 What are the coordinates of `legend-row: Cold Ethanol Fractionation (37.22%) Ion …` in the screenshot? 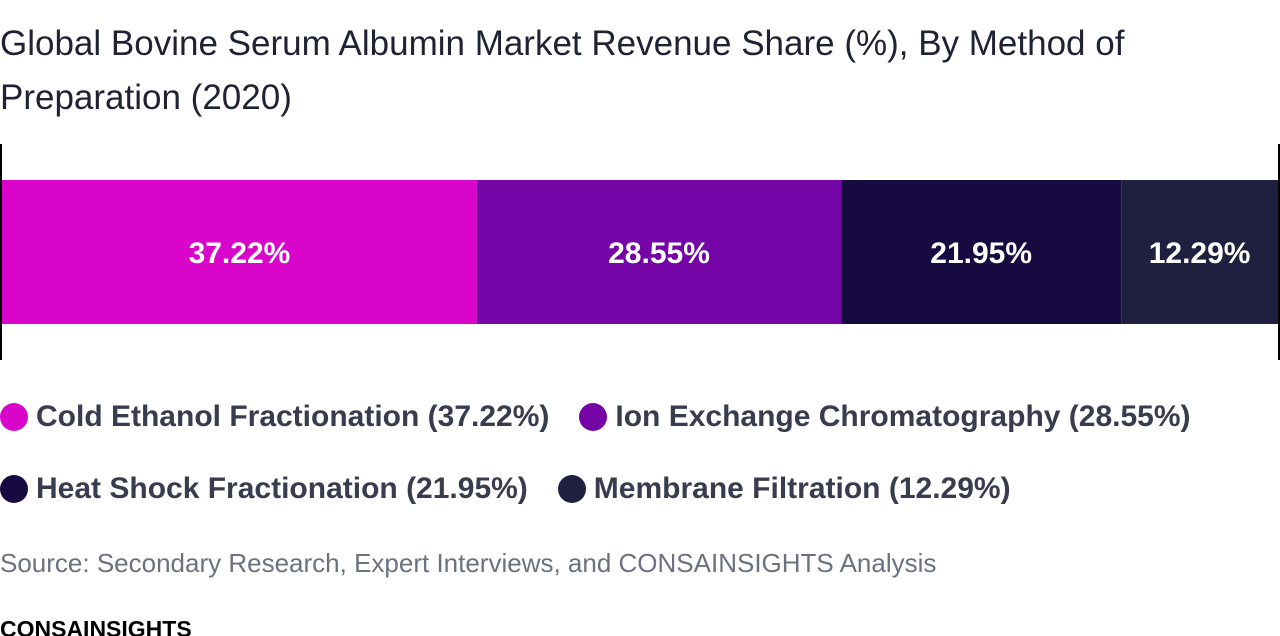 It's located at (640, 417).